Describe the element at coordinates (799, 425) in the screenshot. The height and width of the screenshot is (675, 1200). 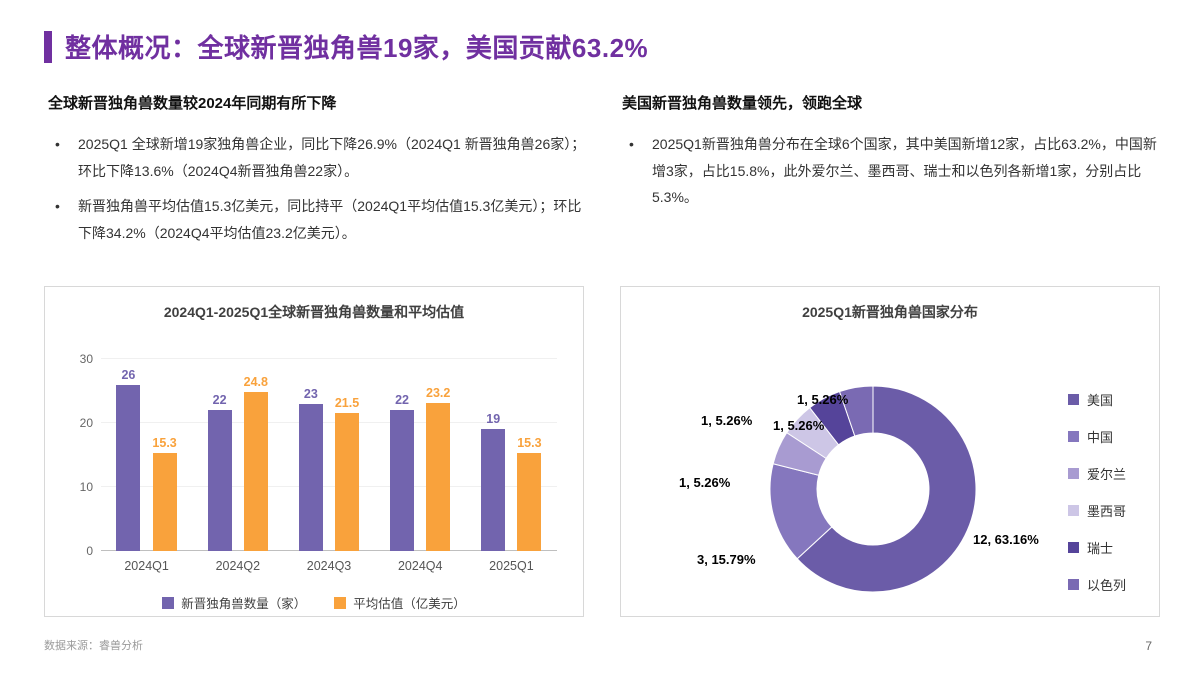
I see `pie-label-switzerland: 1, 5.26%` at that location.